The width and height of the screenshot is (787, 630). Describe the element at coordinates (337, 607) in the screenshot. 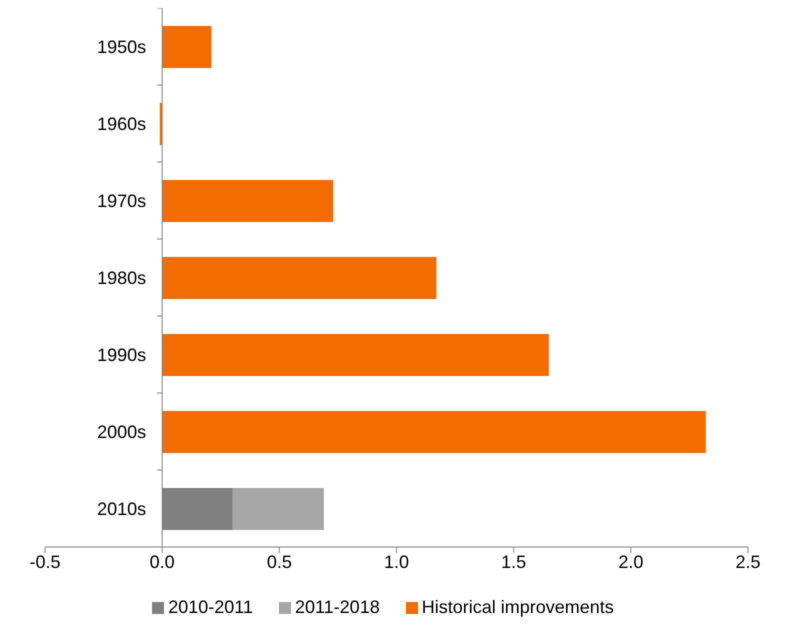

I see `legend-label: 2011-2018` at that location.